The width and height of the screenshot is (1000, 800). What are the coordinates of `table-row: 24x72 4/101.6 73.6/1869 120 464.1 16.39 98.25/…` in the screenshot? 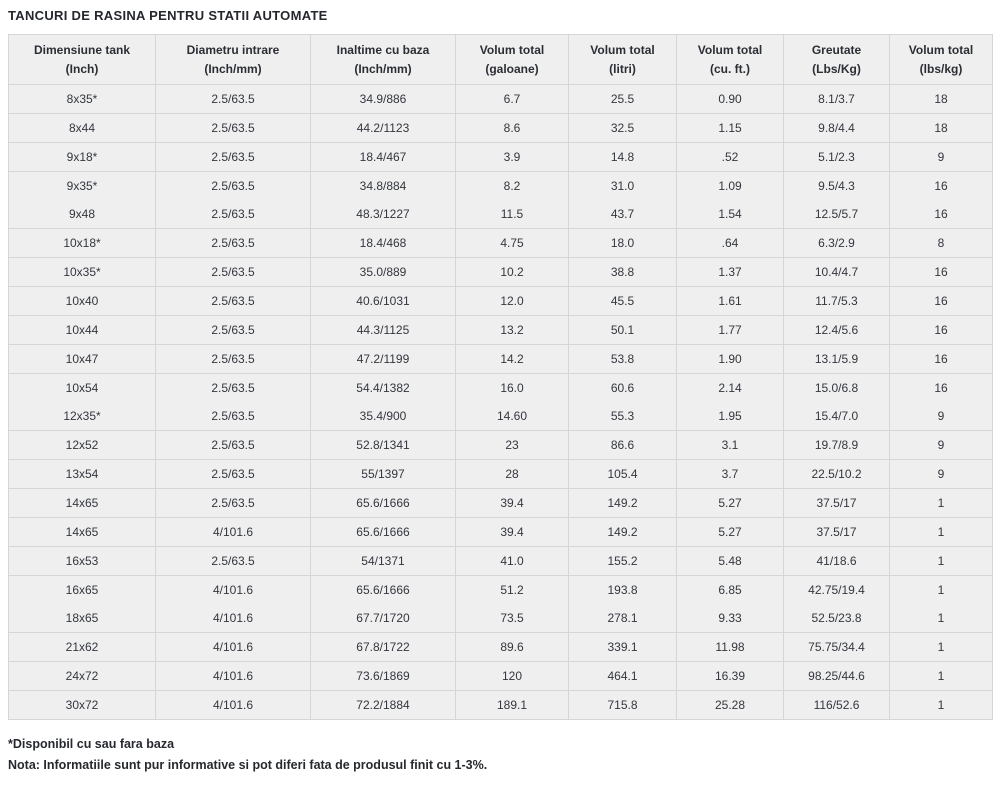 It's located at (500, 676).